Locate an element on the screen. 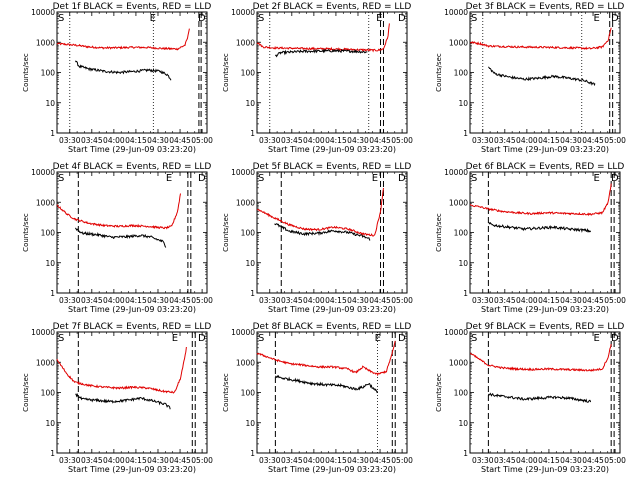 The height and width of the screenshot is (480, 640). panel-title: Det 3f BLACK = Events, RED = LLD is located at coordinates (545, 7).